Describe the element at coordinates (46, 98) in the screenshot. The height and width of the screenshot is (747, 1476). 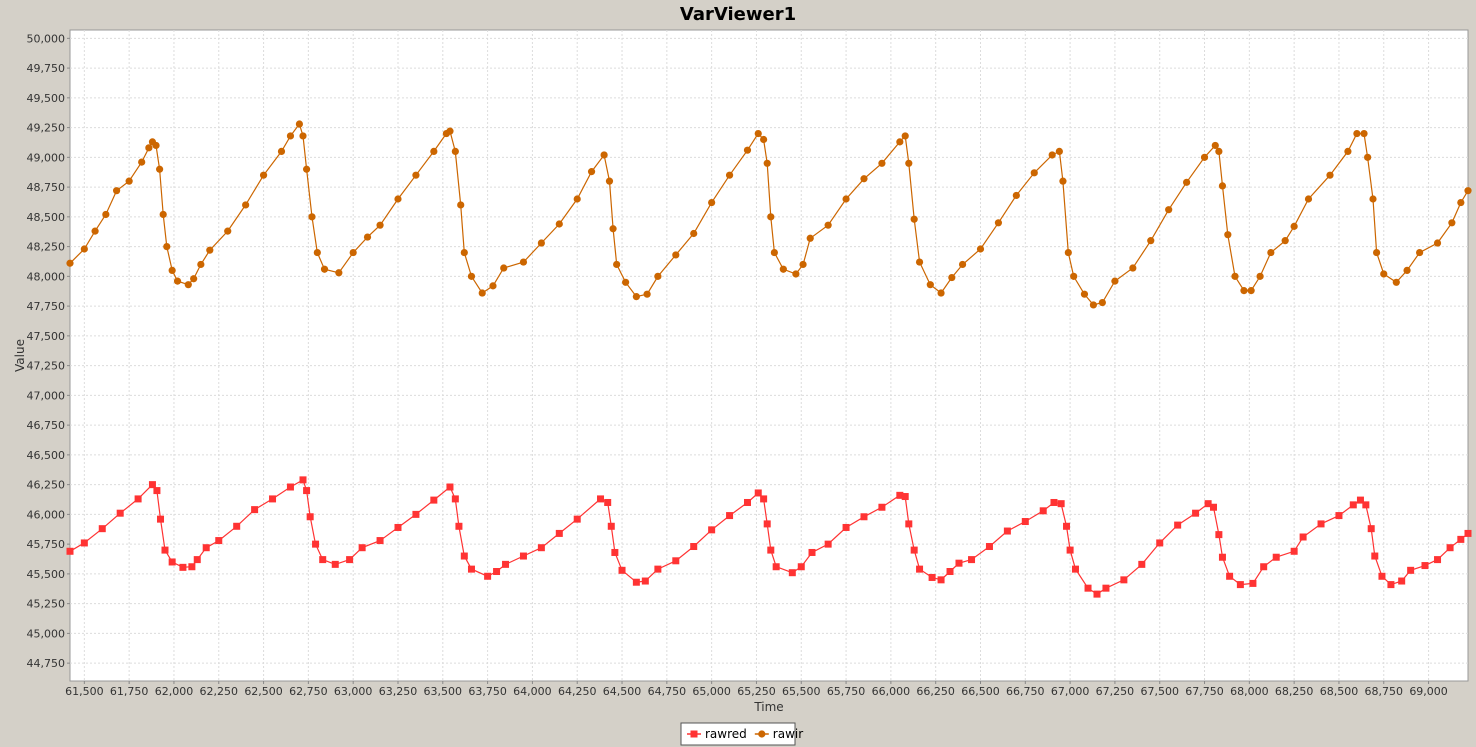
I see `y-tick-label: 49,500` at that location.